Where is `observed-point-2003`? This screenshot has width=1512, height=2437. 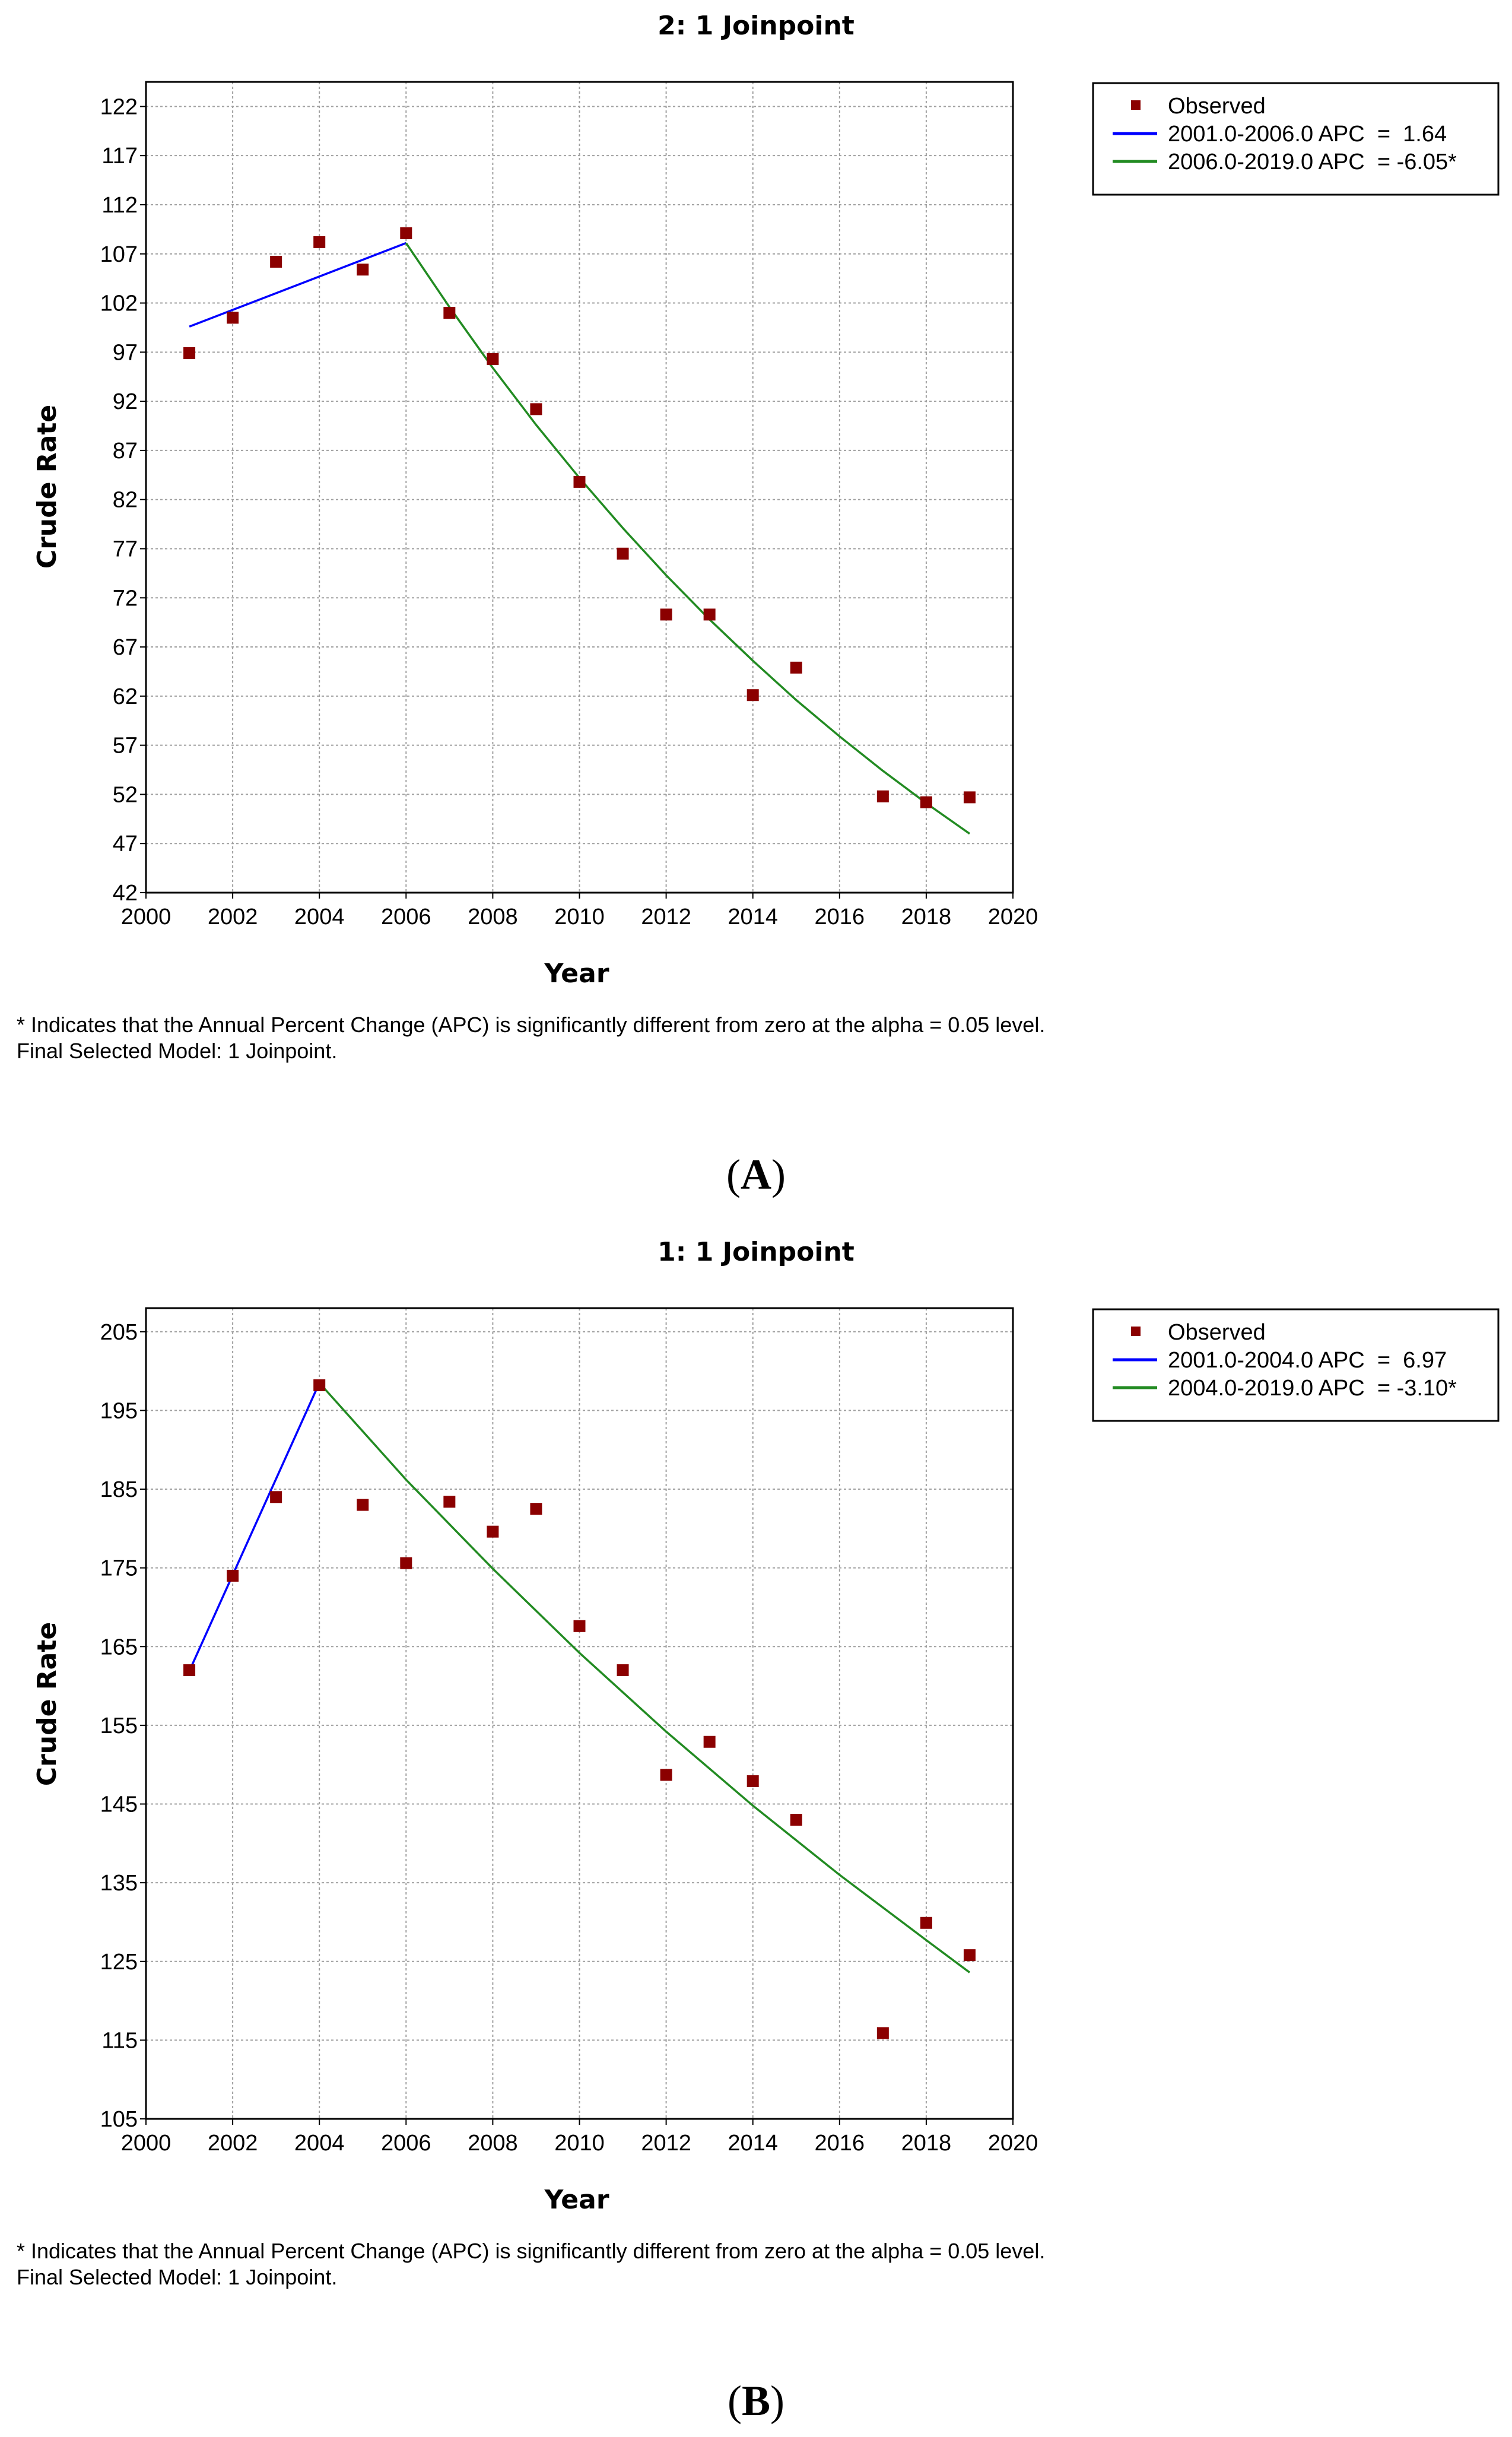 observed-point-2003 is located at coordinates (276, 1497).